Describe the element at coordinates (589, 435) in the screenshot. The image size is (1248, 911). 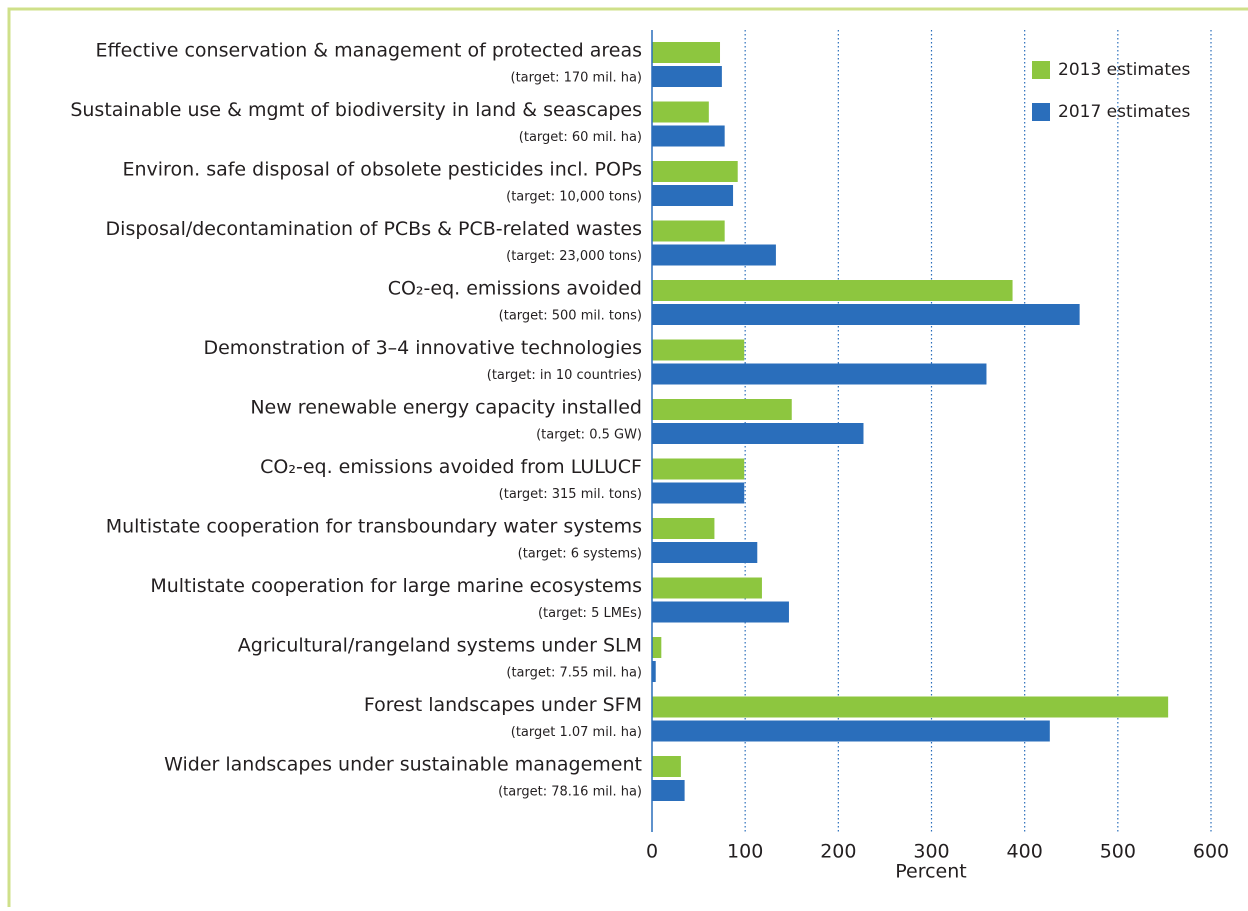
I see `target-label: (target: 0.5 GW)` at that location.